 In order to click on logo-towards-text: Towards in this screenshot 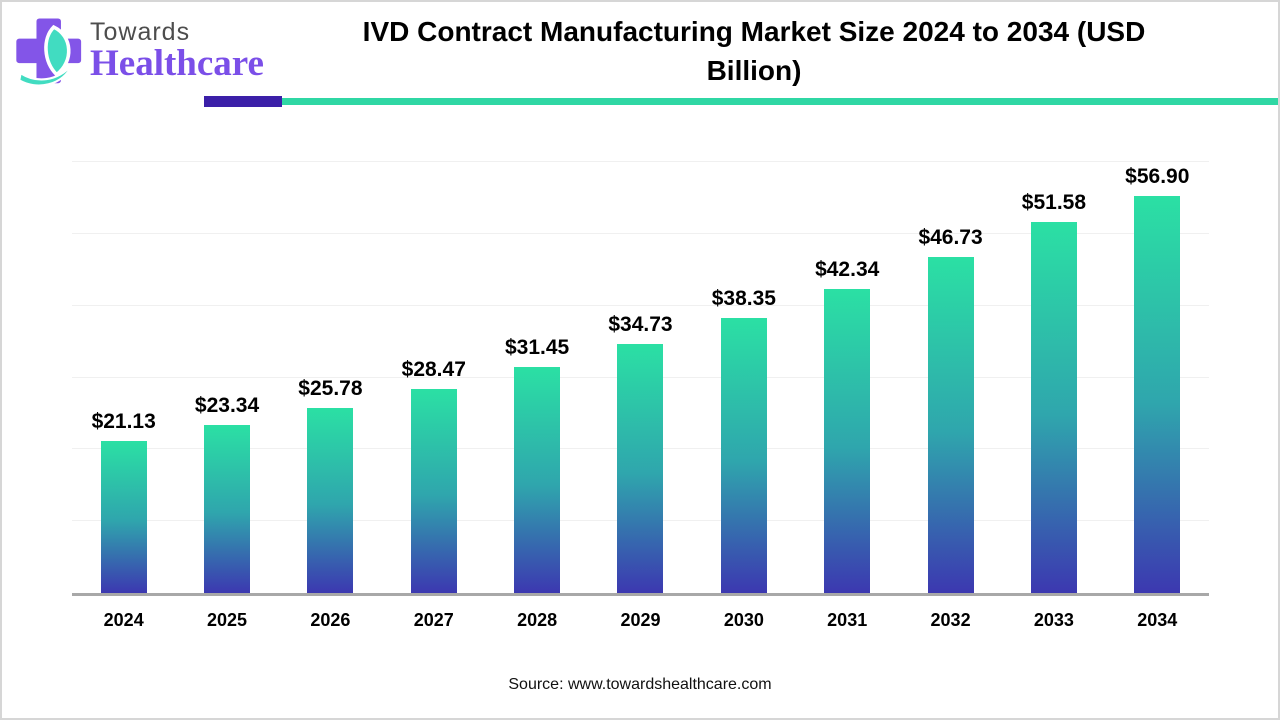, I will do `click(140, 32)`.